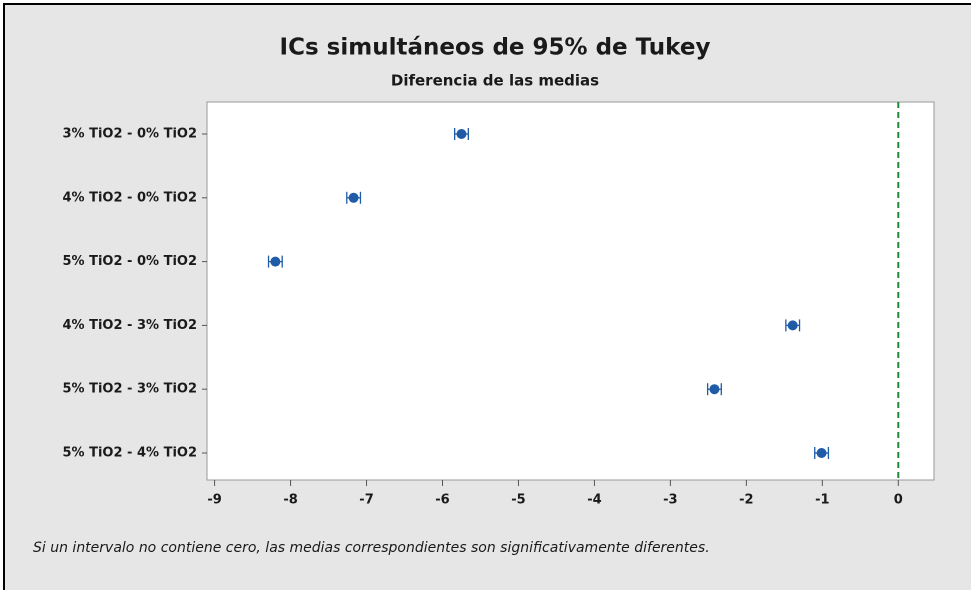 The image size is (971, 590). I want to click on x-tick-label: -9, so click(214, 500).